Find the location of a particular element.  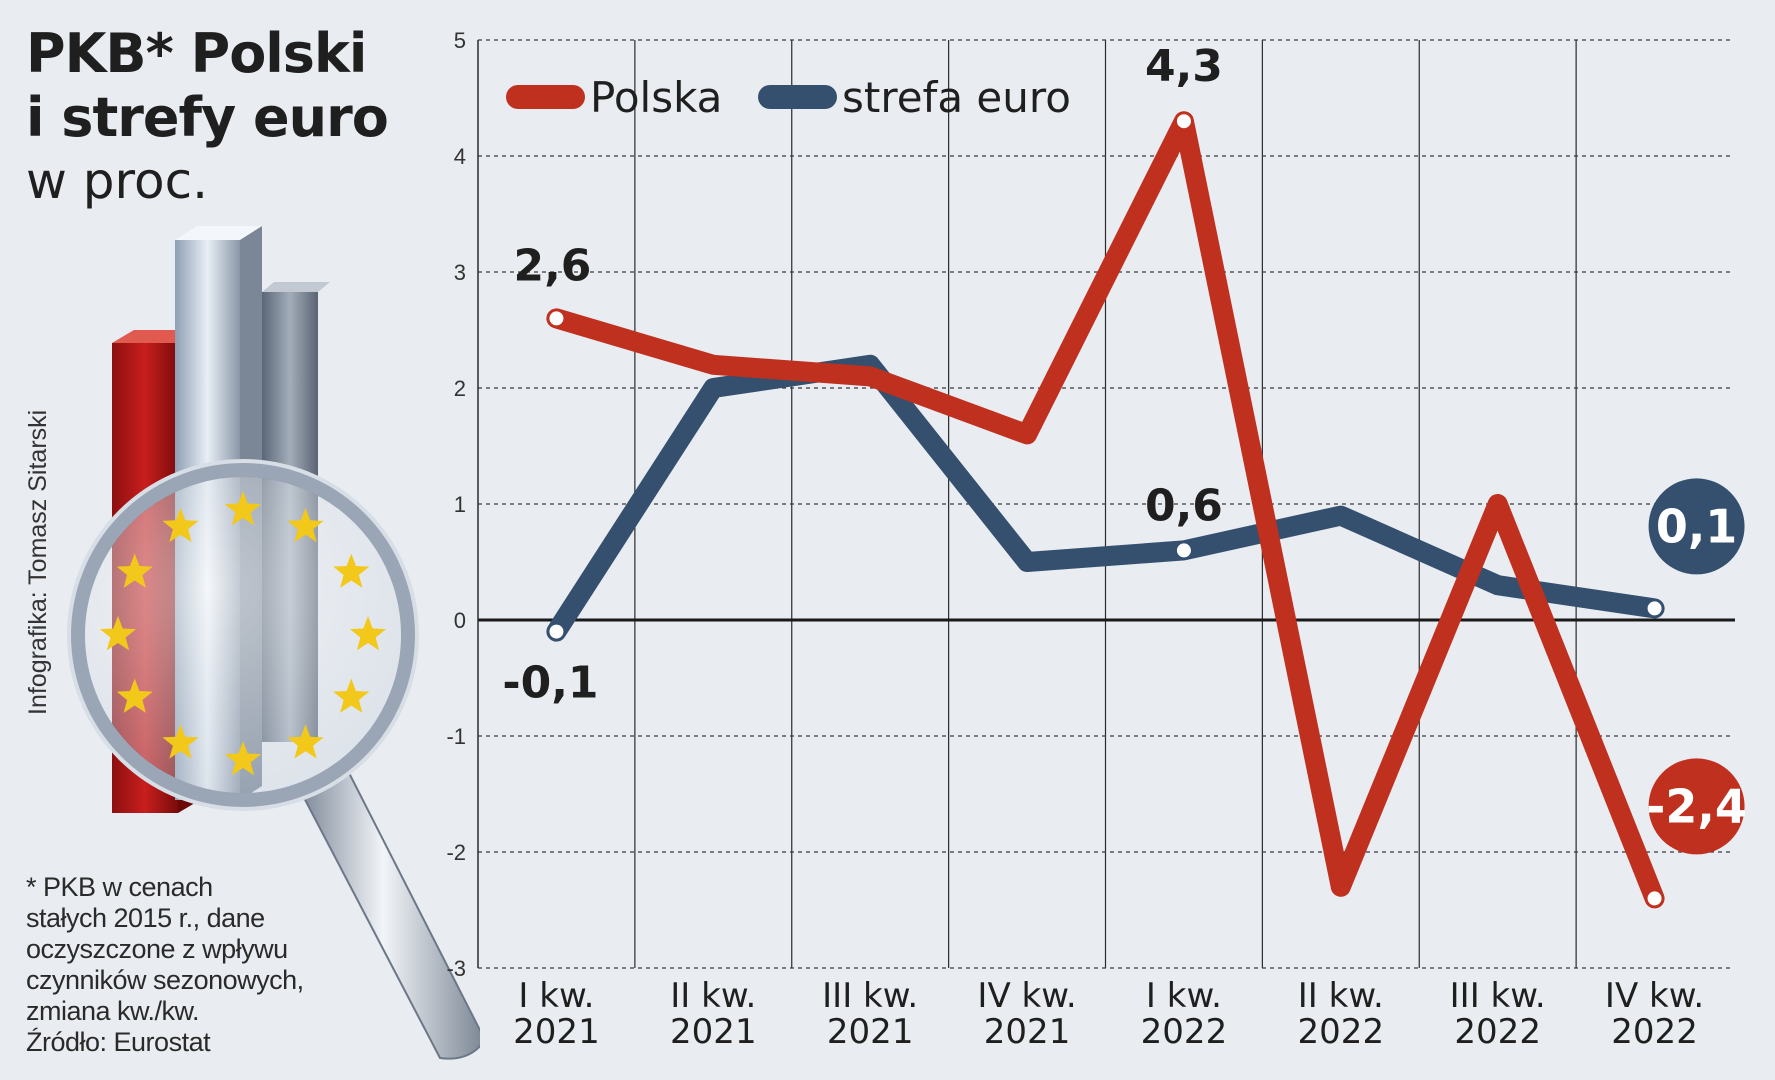

data-label: 0,1 is located at coordinates (1697, 526).